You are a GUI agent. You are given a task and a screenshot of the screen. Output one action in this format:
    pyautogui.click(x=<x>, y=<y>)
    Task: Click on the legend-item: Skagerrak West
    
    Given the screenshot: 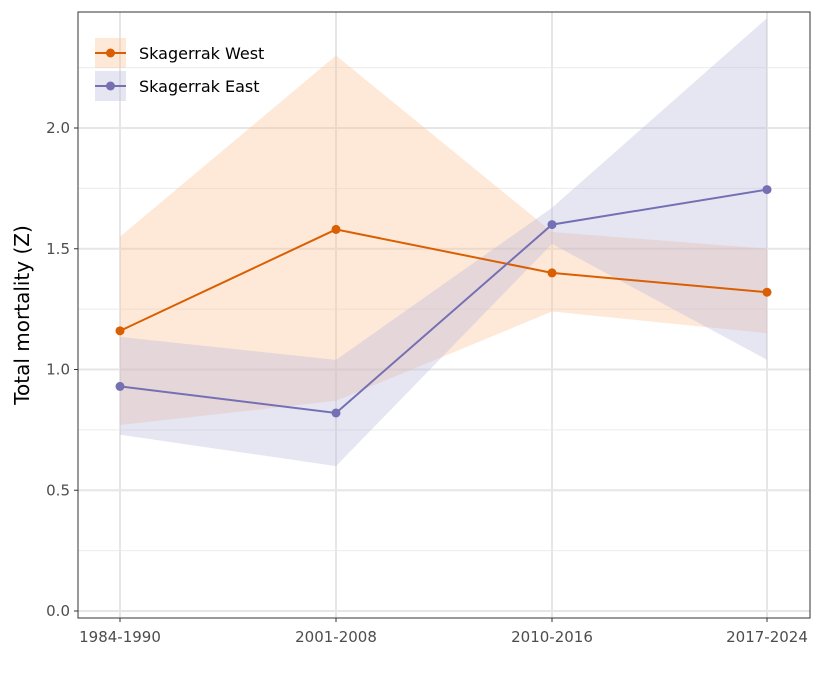 What is the action you would take?
    pyautogui.click(x=179, y=53)
    